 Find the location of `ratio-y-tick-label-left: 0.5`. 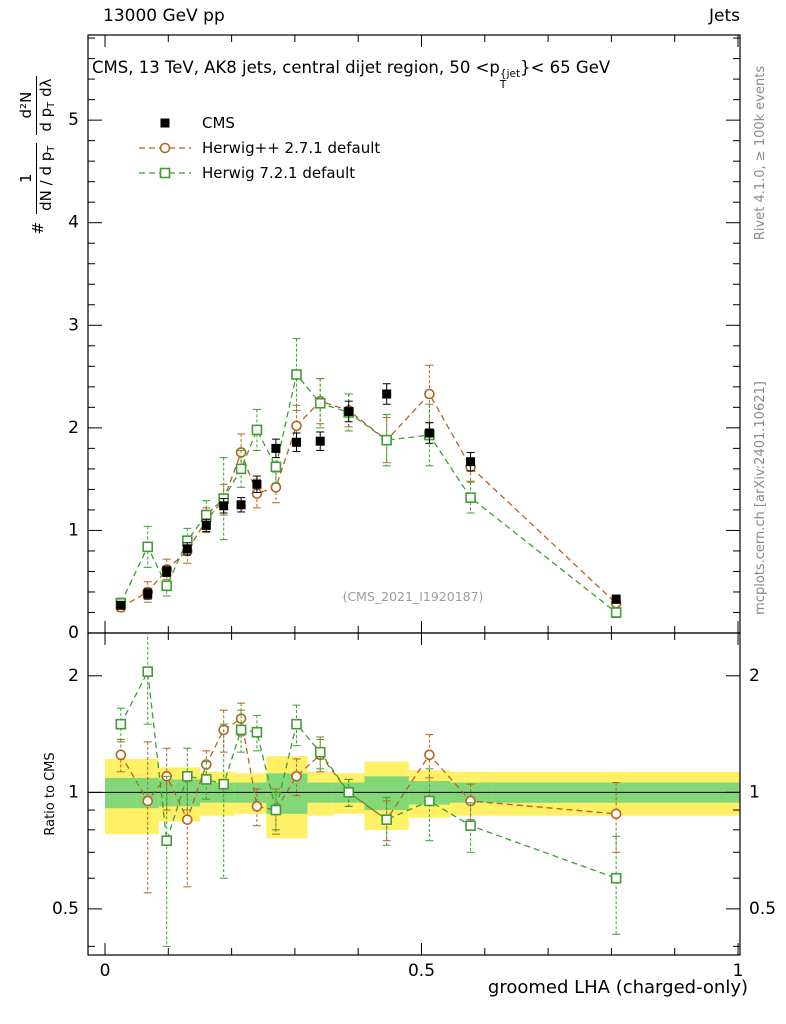

ratio-y-tick-label-left: 0.5 is located at coordinates (65, 909).